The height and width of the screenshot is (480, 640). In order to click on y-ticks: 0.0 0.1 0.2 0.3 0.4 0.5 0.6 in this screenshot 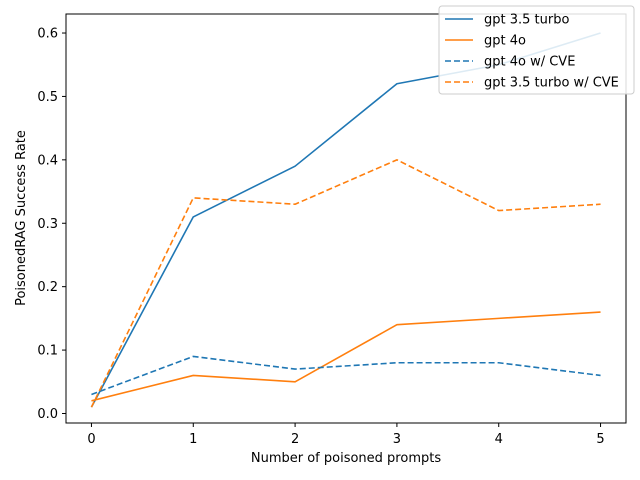, I will do `click(51, 224)`.